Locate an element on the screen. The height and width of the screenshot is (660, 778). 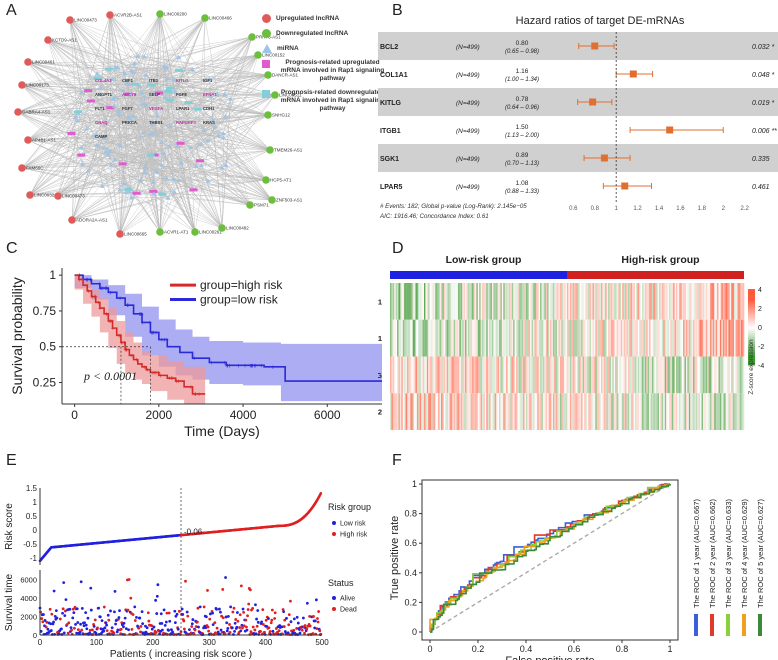
forest-hr: 1.50 is located at coordinates (522, 127).